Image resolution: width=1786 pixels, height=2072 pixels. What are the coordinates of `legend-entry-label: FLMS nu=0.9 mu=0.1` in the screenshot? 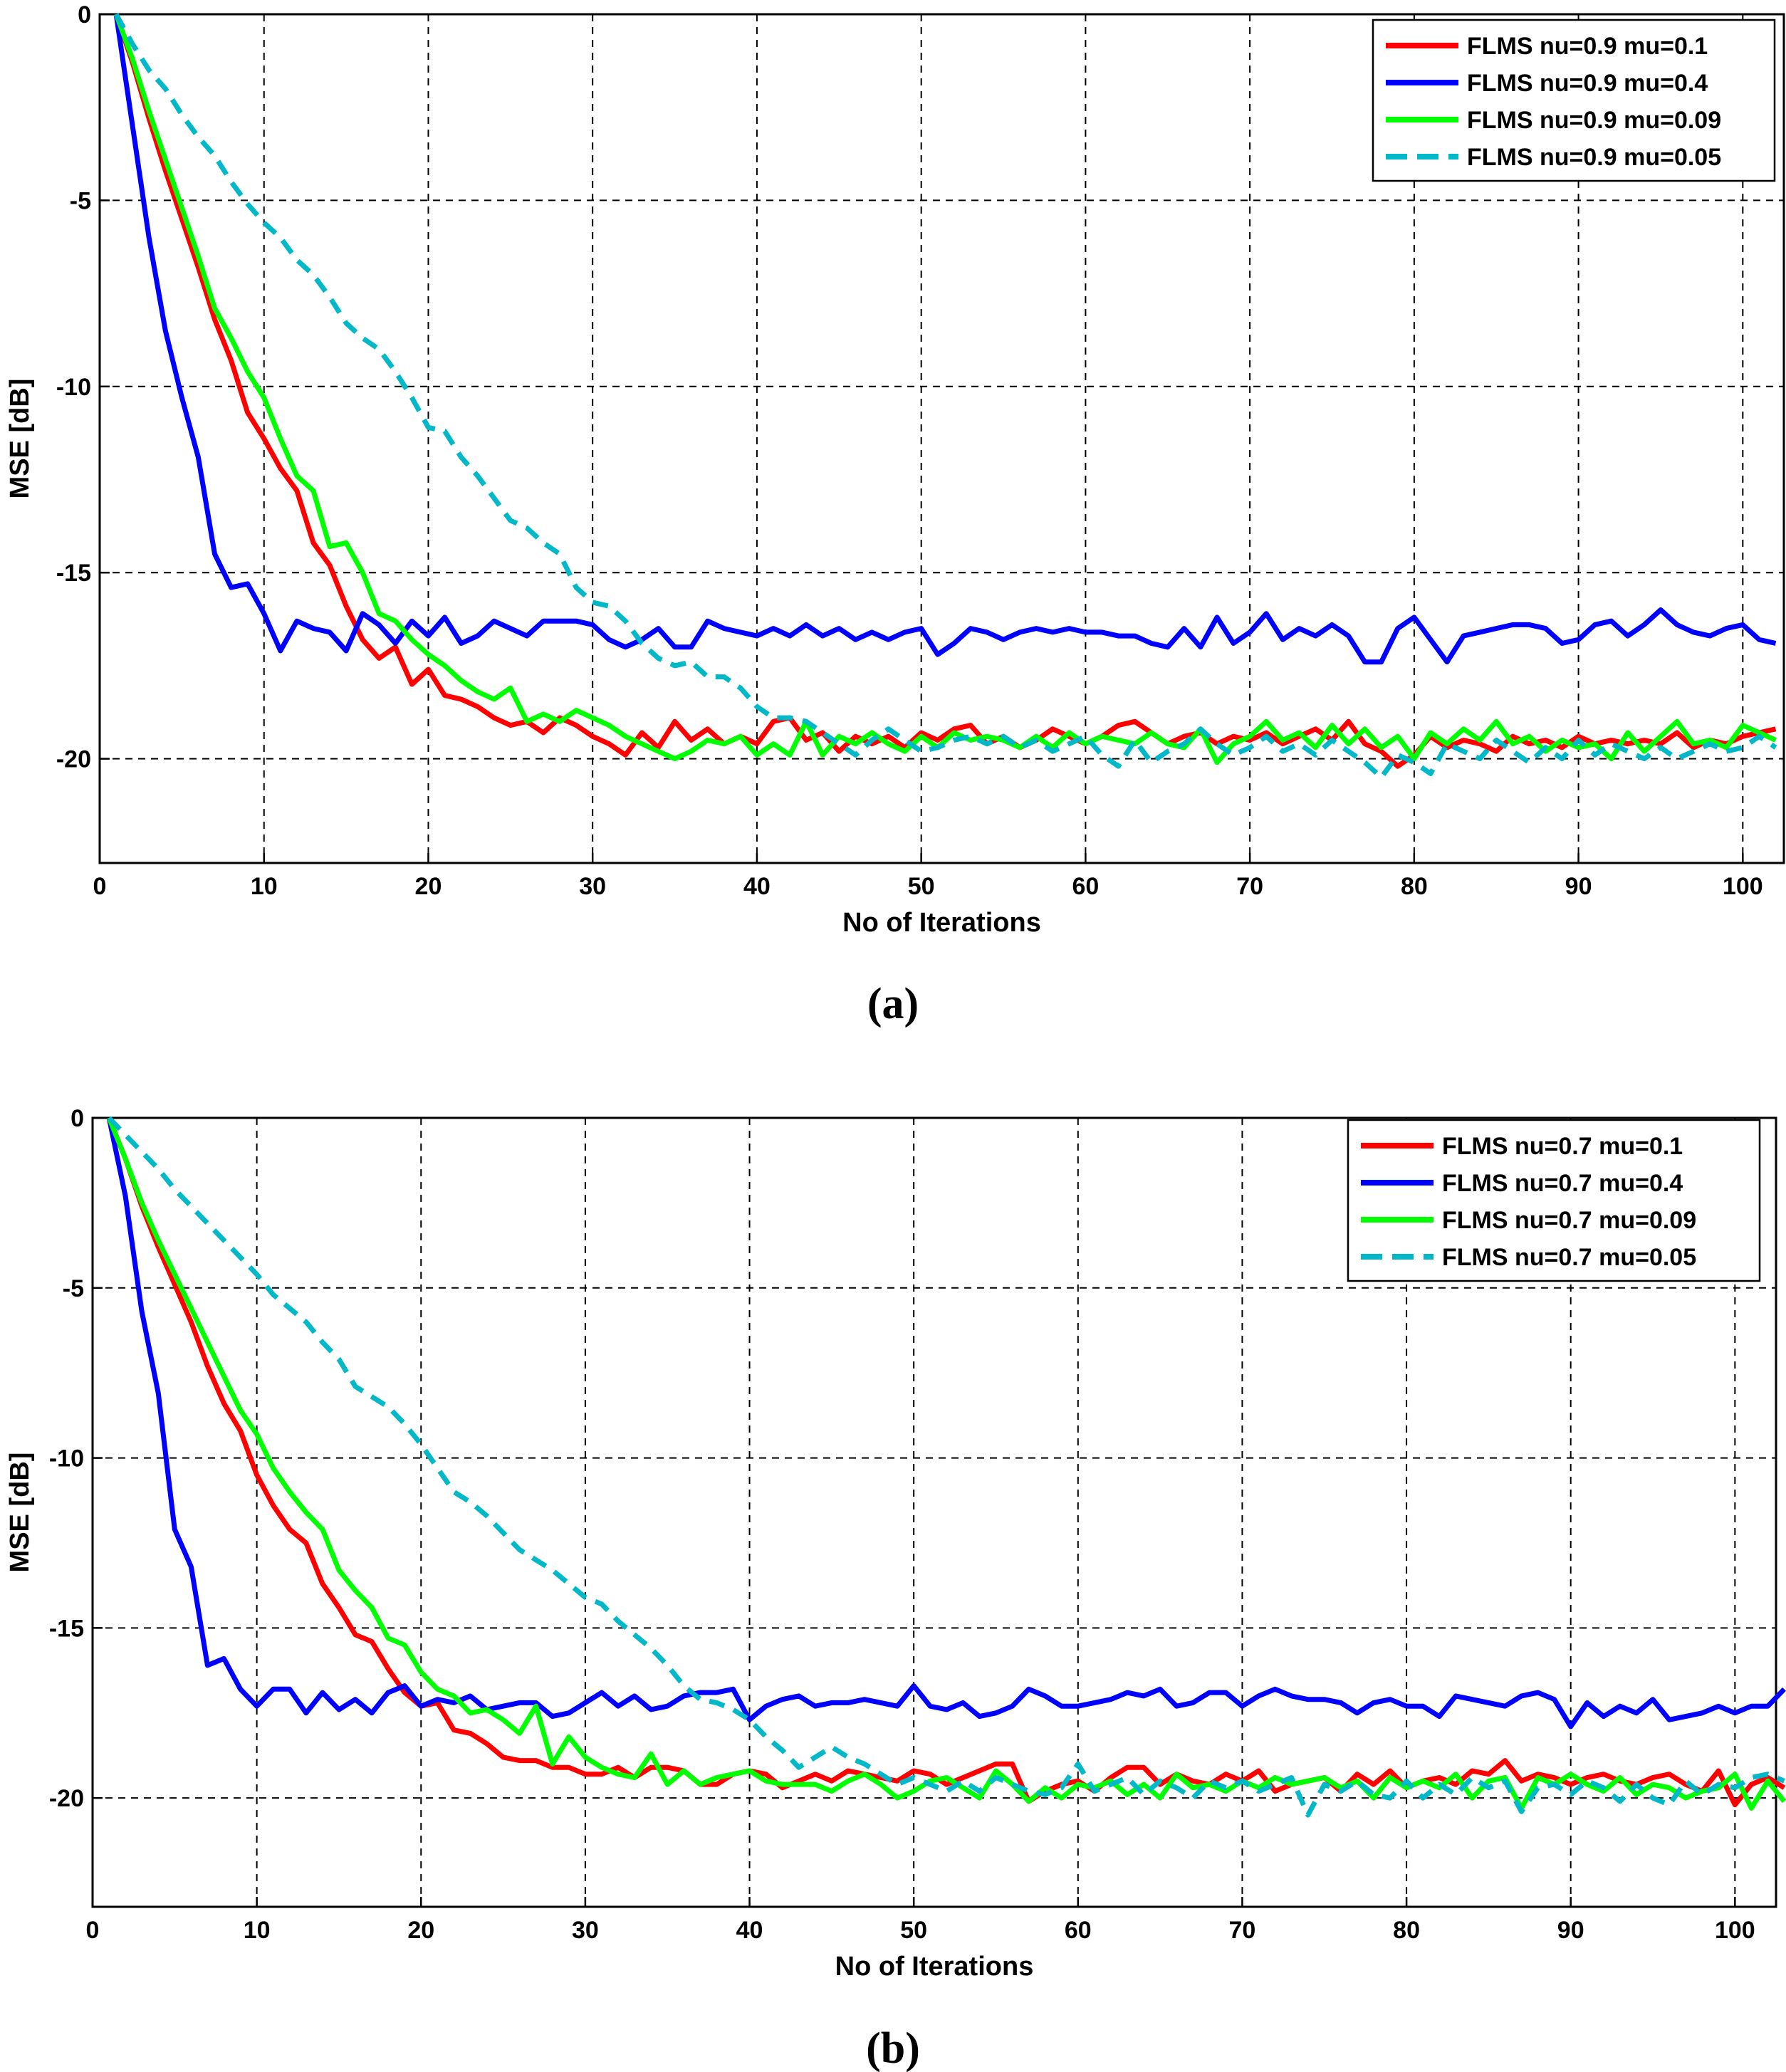 It's located at (1587, 46).